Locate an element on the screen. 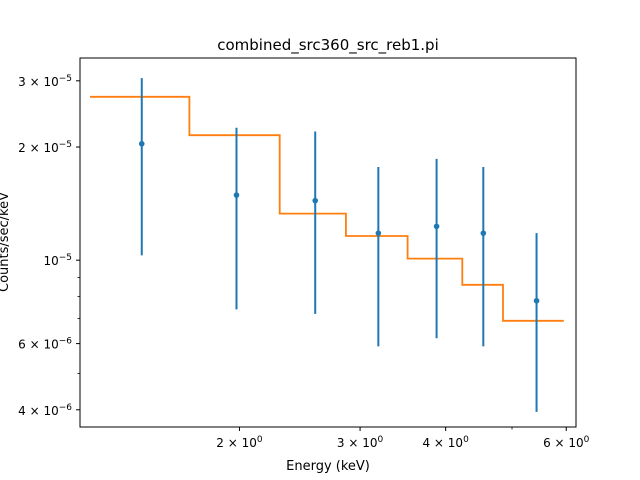 This screenshot has width=640, height=480. y-tick-label: 10−5 is located at coordinates (57, 260).